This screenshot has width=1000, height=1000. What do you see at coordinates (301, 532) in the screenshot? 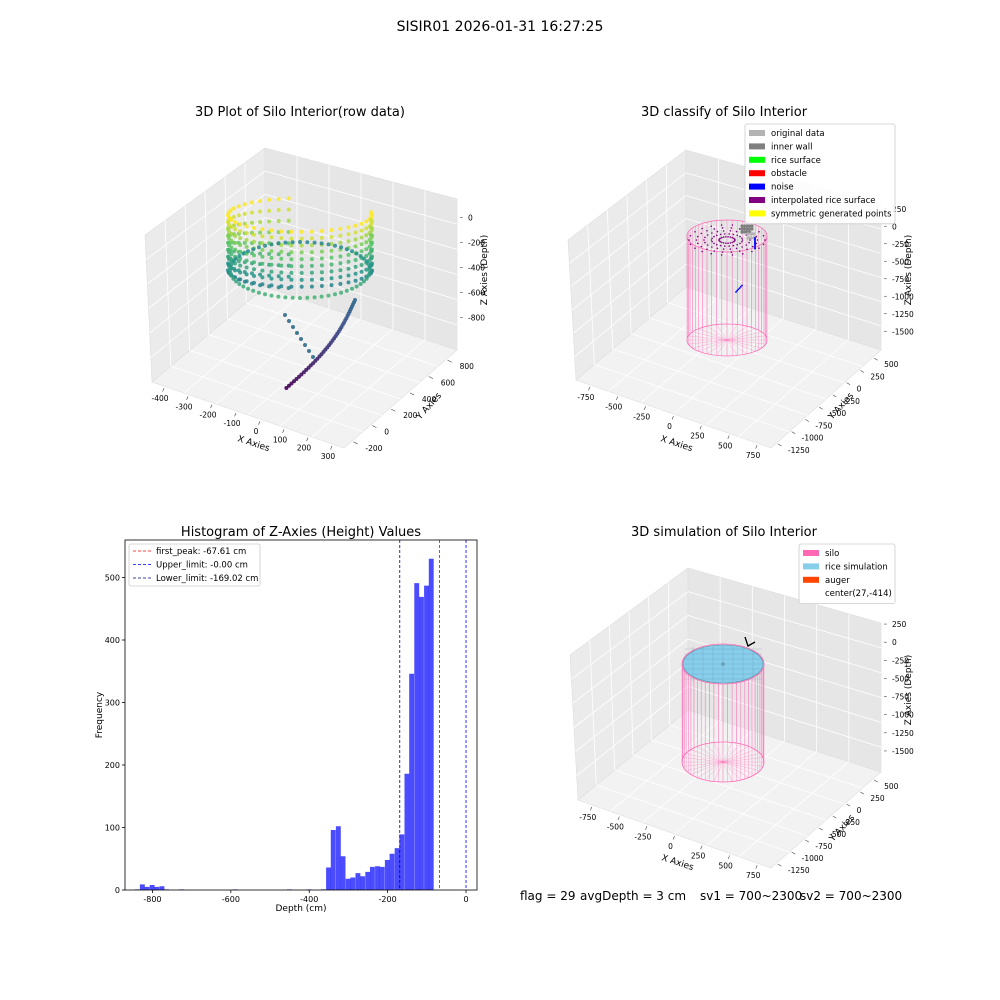
I see `histogram-title: Histogram of Z-Axies (Height) Values` at bounding box center [301, 532].